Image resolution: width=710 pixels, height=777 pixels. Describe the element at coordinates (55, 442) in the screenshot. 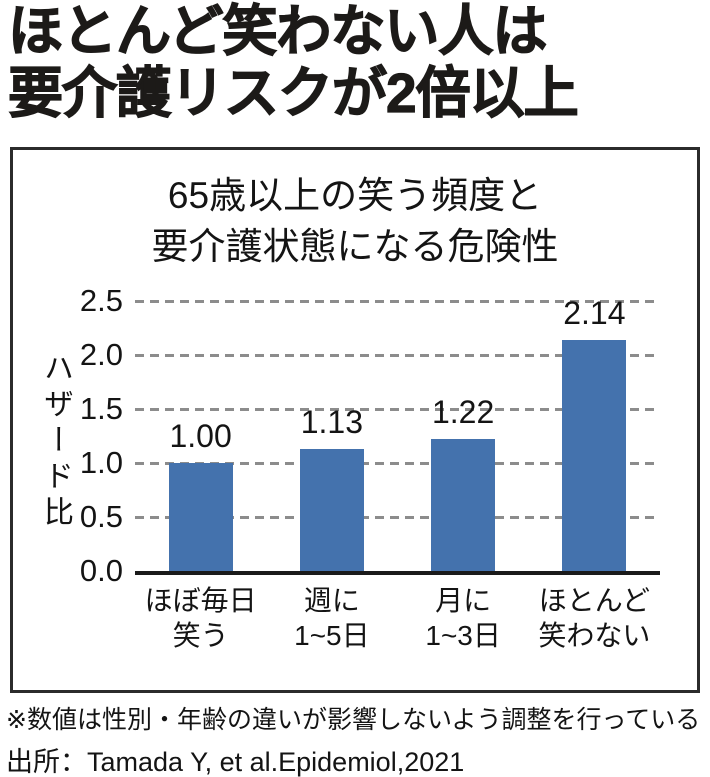

I see `y-axis-label: ハザード比` at that location.